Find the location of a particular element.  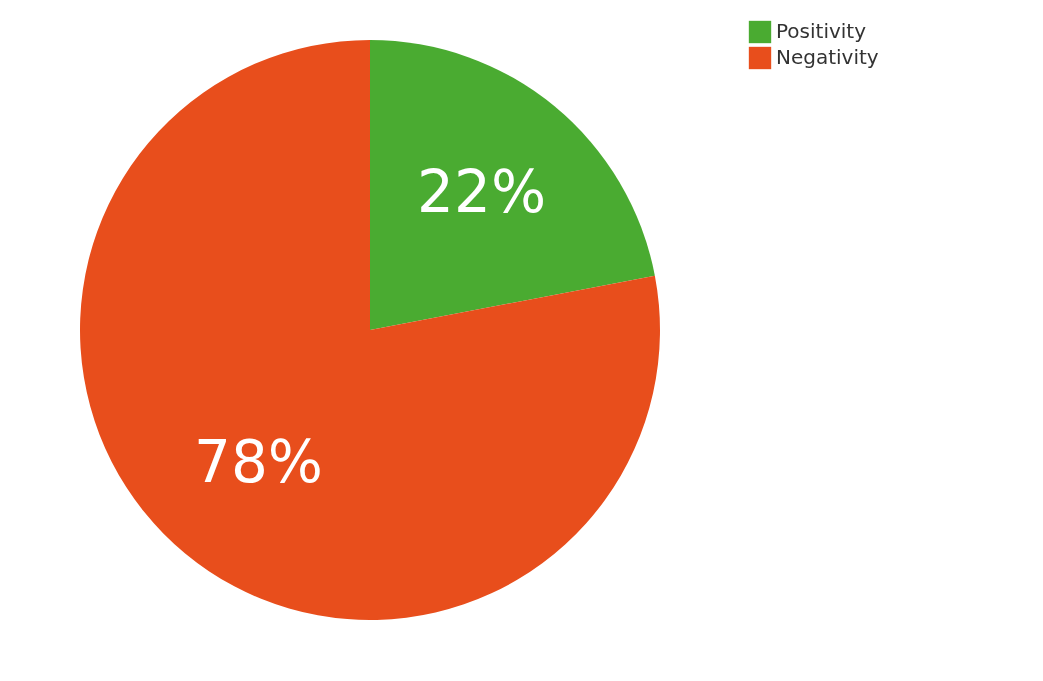

pie-slice is located at coordinates (512, 185).